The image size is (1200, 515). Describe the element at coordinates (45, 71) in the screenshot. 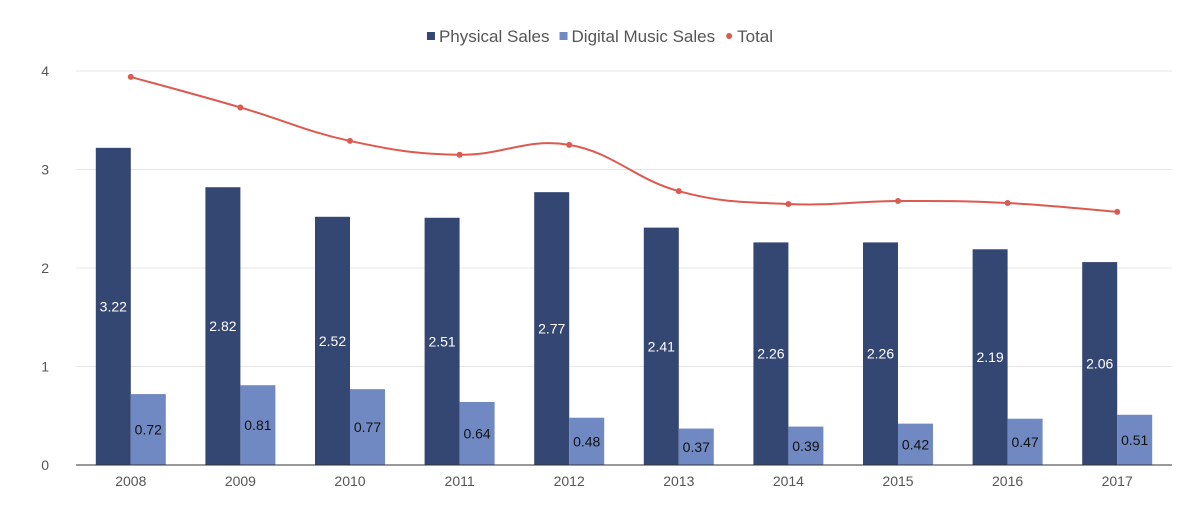

I see `y-tick-label: 4` at that location.